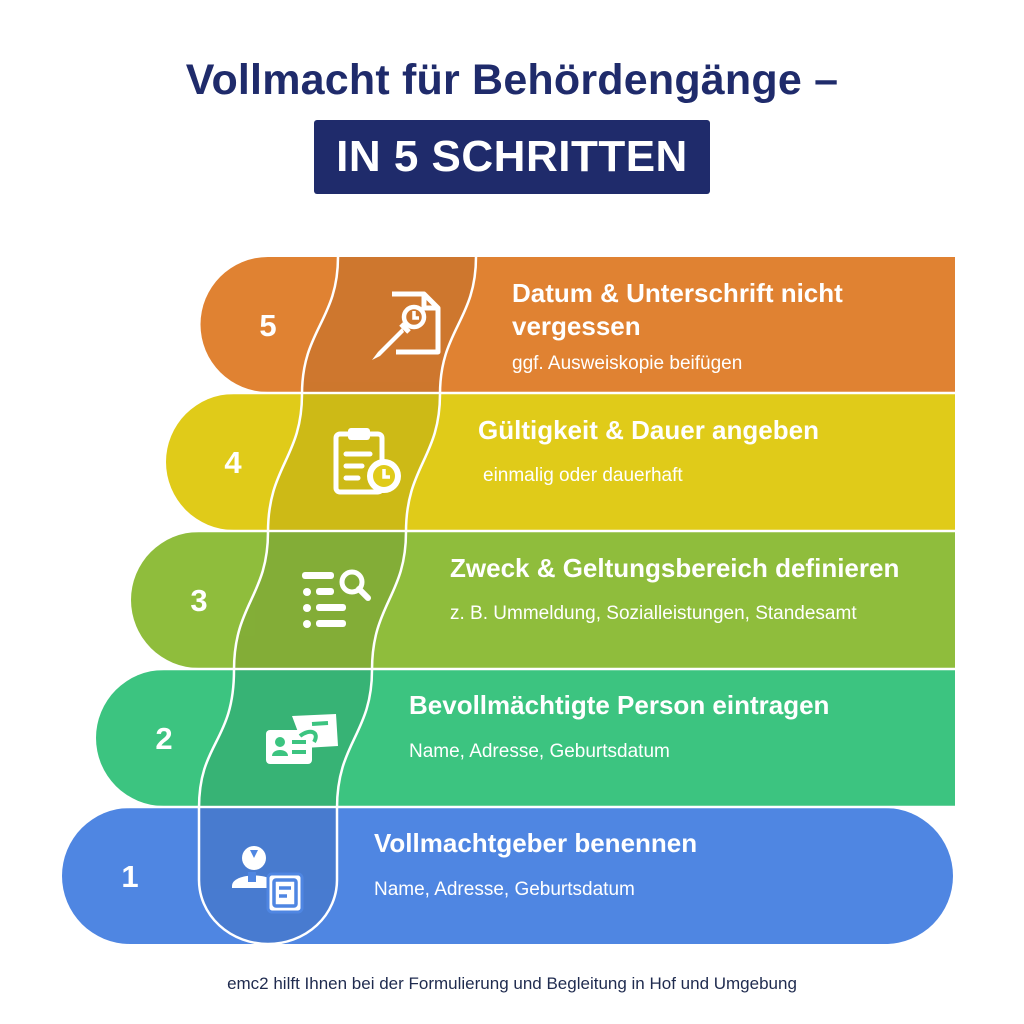 This screenshot has height=1024, width=1024. Describe the element at coordinates (627, 363) in the screenshot. I see `step-5-subtitle: ggf. Ausweiskopie beifügen` at that location.